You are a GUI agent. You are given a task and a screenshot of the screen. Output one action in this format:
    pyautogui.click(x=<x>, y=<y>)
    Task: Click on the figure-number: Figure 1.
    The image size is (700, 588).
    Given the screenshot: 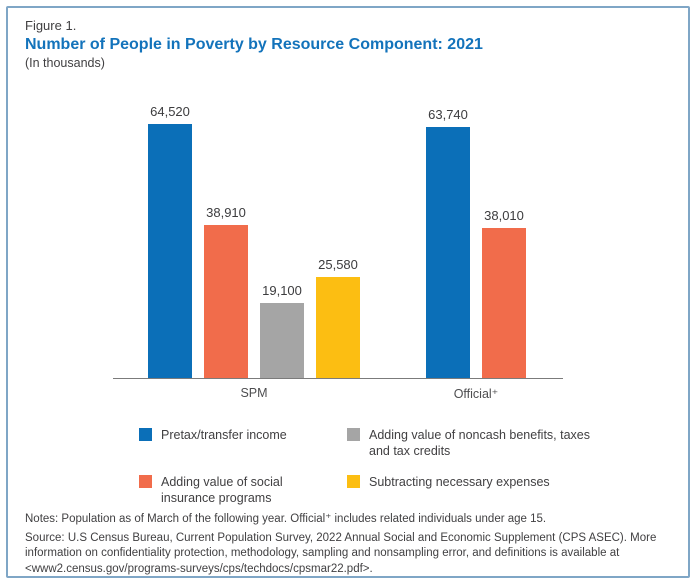 What is the action you would take?
    pyautogui.click(x=51, y=25)
    